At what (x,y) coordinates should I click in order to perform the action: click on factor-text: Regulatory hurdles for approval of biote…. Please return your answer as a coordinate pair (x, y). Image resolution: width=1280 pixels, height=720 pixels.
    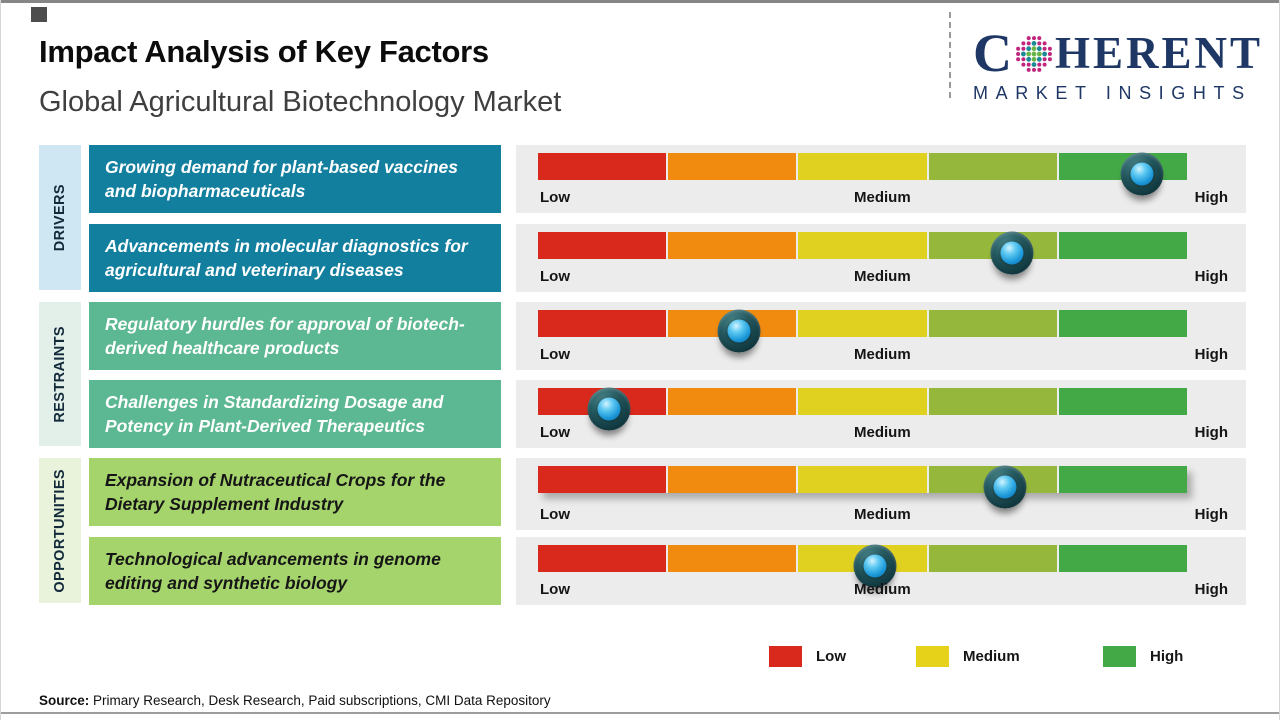
    Looking at the image, I should click on (285, 335).